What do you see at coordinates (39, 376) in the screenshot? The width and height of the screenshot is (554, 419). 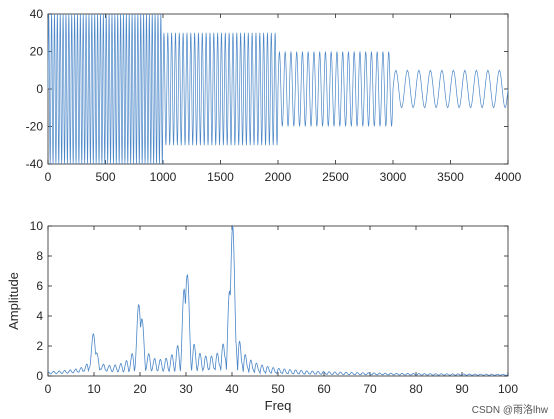 I see `bottom-y-tick-label: 0` at bounding box center [39, 376].